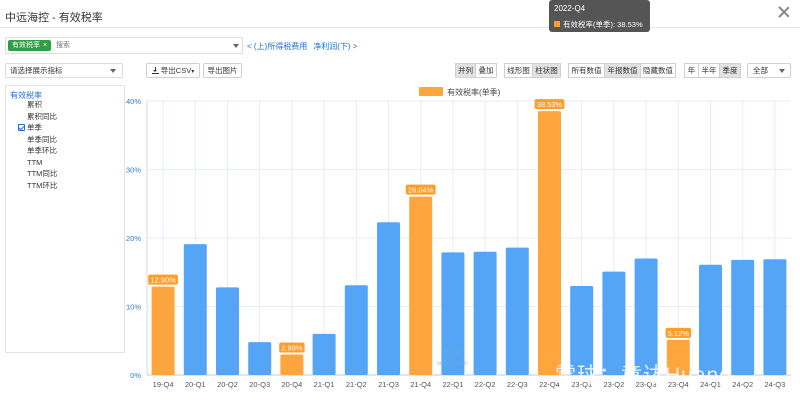 The width and height of the screenshot is (800, 400). I want to click on y-tick-label: 0%, so click(135, 375).